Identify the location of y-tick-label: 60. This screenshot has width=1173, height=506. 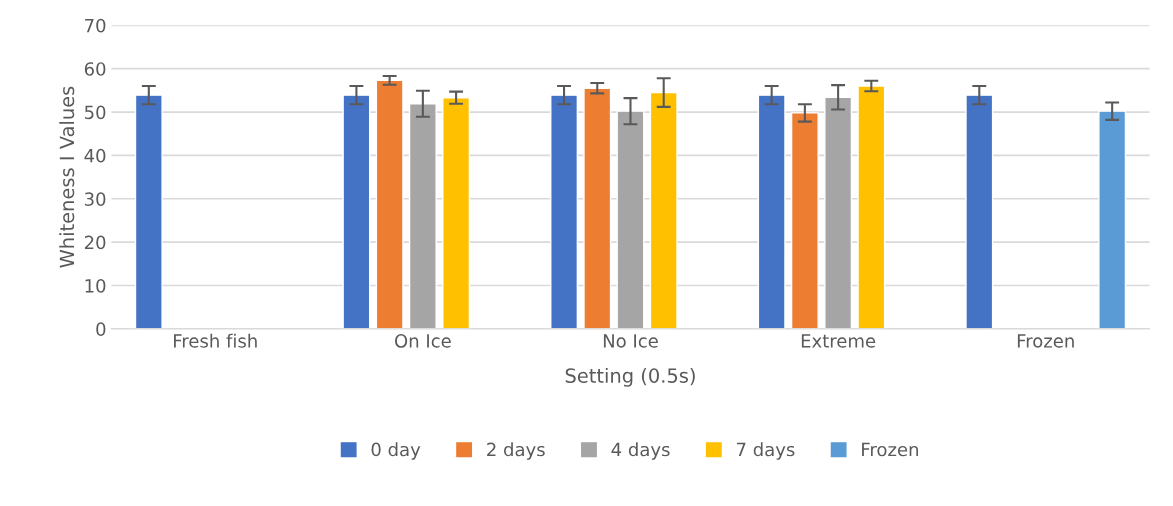
(95, 69).